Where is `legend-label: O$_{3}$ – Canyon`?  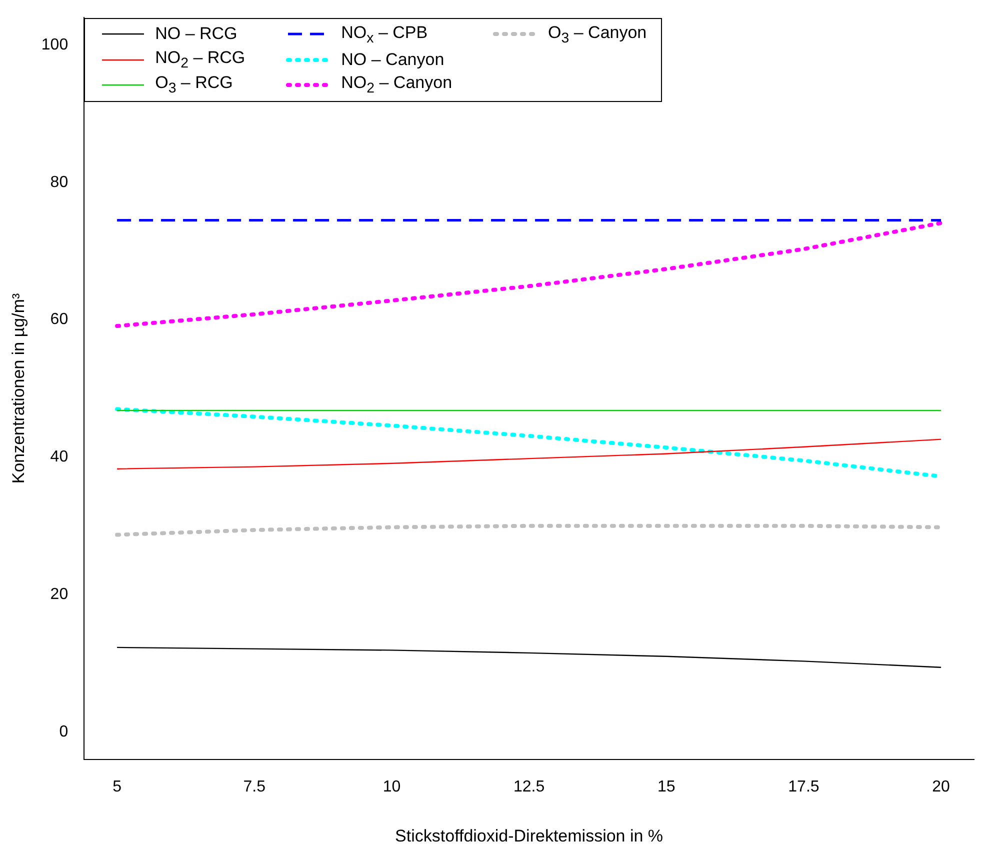 legend-label: O$_{3}$ – Canyon is located at coordinates (597, 34).